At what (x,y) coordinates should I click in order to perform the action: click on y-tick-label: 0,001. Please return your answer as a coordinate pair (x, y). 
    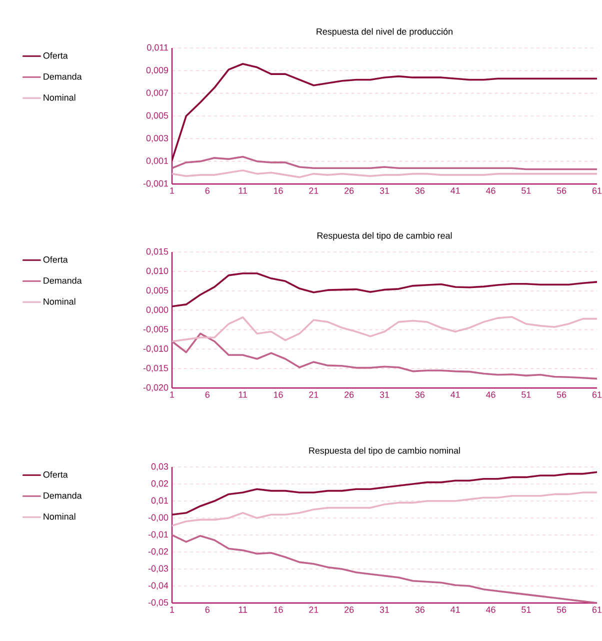
    Looking at the image, I should click on (157, 162).